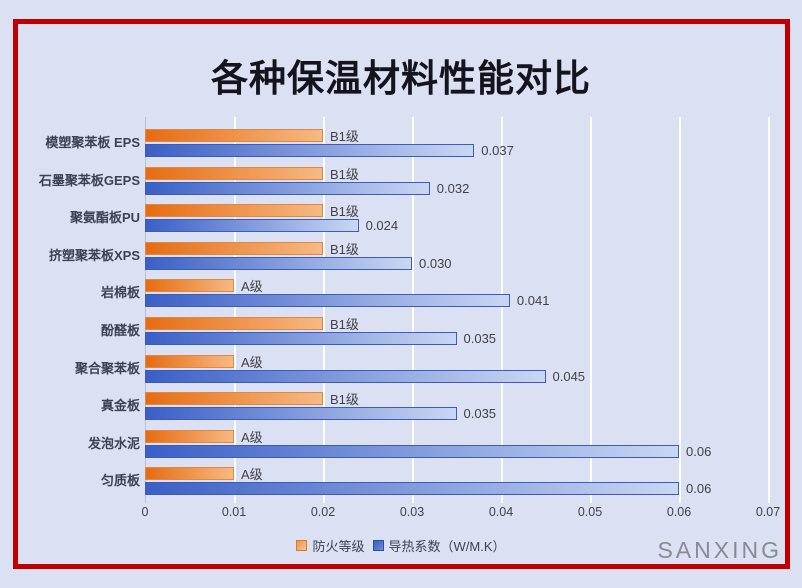 The image size is (802, 588). I want to click on watermark-logo: SANXING, so click(719, 550).